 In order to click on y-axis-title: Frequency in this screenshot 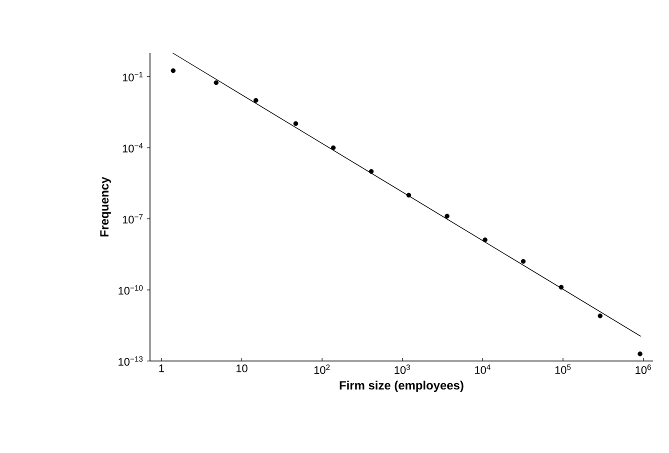, I will do `click(105, 206)`.